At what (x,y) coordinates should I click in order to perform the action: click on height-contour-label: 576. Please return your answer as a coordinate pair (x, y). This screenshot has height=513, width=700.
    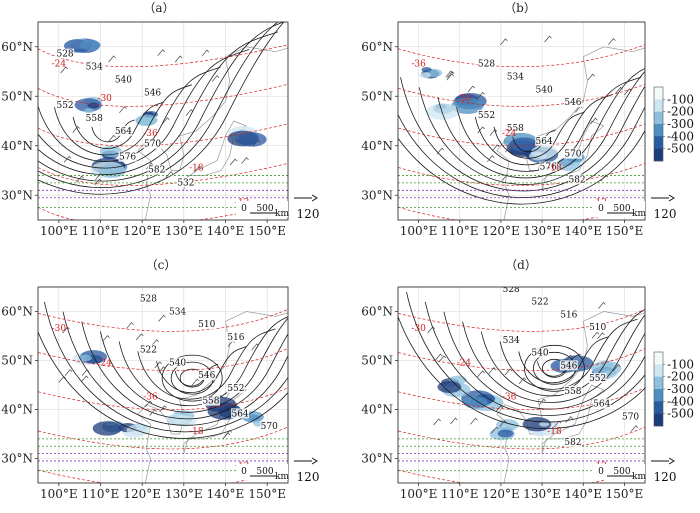
    Looking at the image, I should click on (298, 440).